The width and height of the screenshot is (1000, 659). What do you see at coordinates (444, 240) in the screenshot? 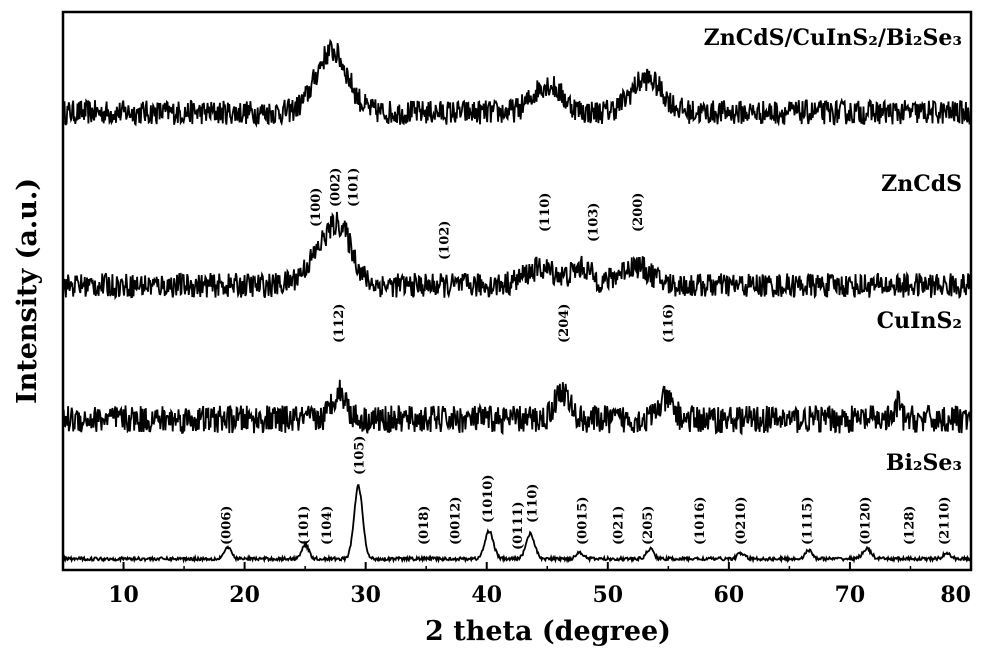
I see `hkl-label: (102)` at bounding box center [444, 240].